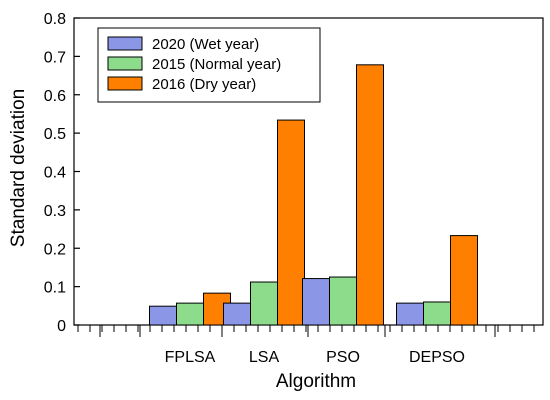  What do you see at coordinates (190, 357) in the screenshot?
I see `x-category-label: FPLSA` at bounding box center [190, 357].